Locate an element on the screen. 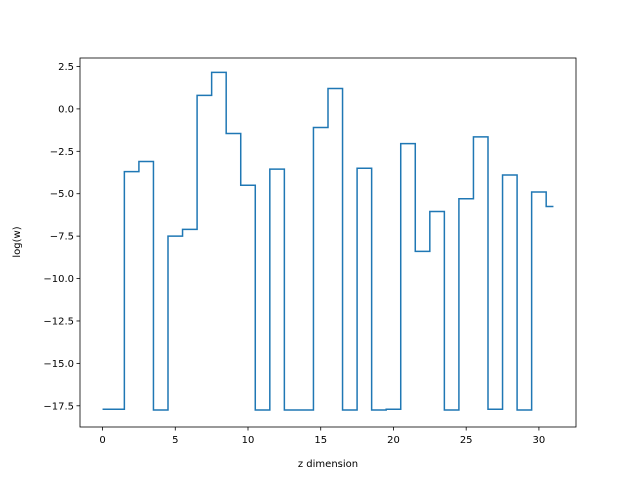 This screenshot has width=640, height=480. x-tick-label: 10 is located at coordinates (248, 440).